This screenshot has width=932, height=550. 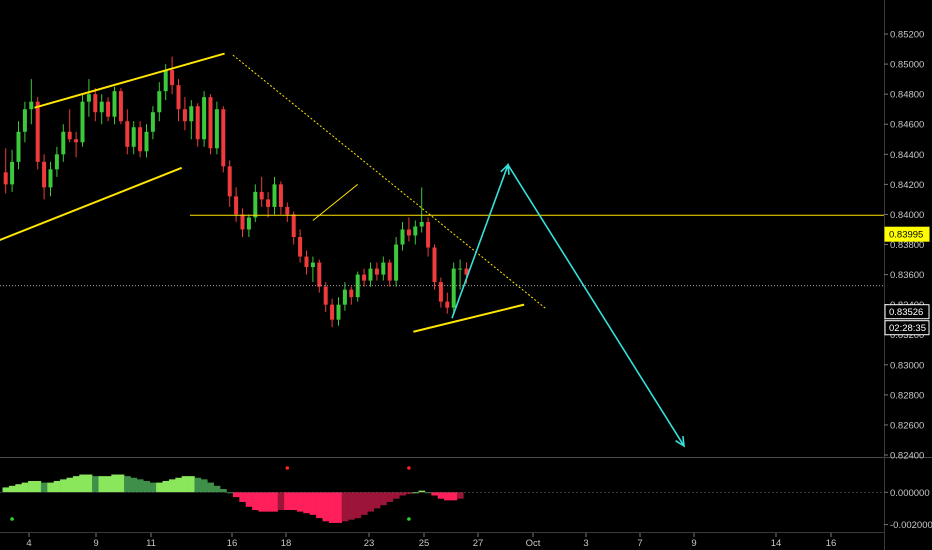 What do you see at coordinates (431, 541) in the screenshot?
I see `time-axis: 4 9 11 16 18 23 25 27 Oct 3 7 9 14 16` at bounding box center [431, 541].